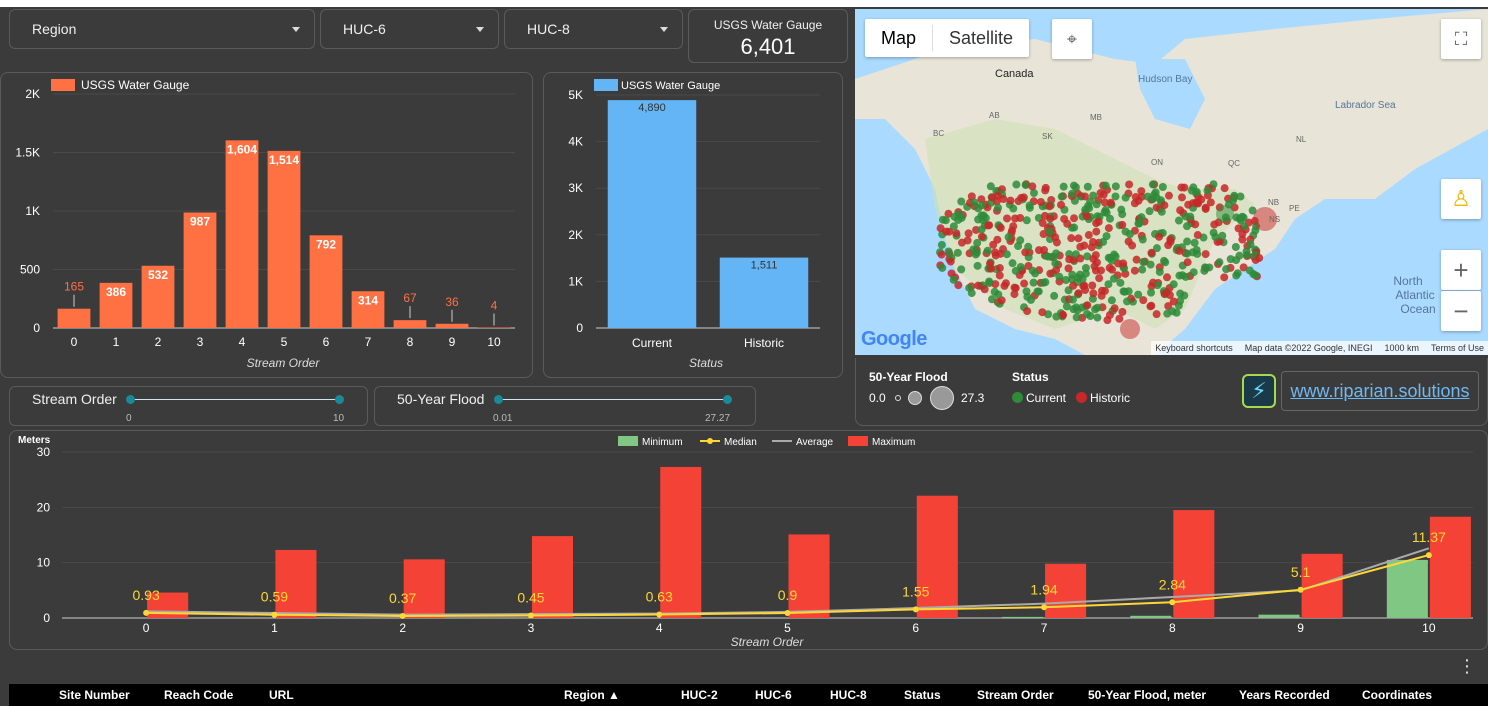  Describe the element at coordinates (1147, 695) in the screenshot. I see `column-header: 50-Year Flood, meter` at that location.